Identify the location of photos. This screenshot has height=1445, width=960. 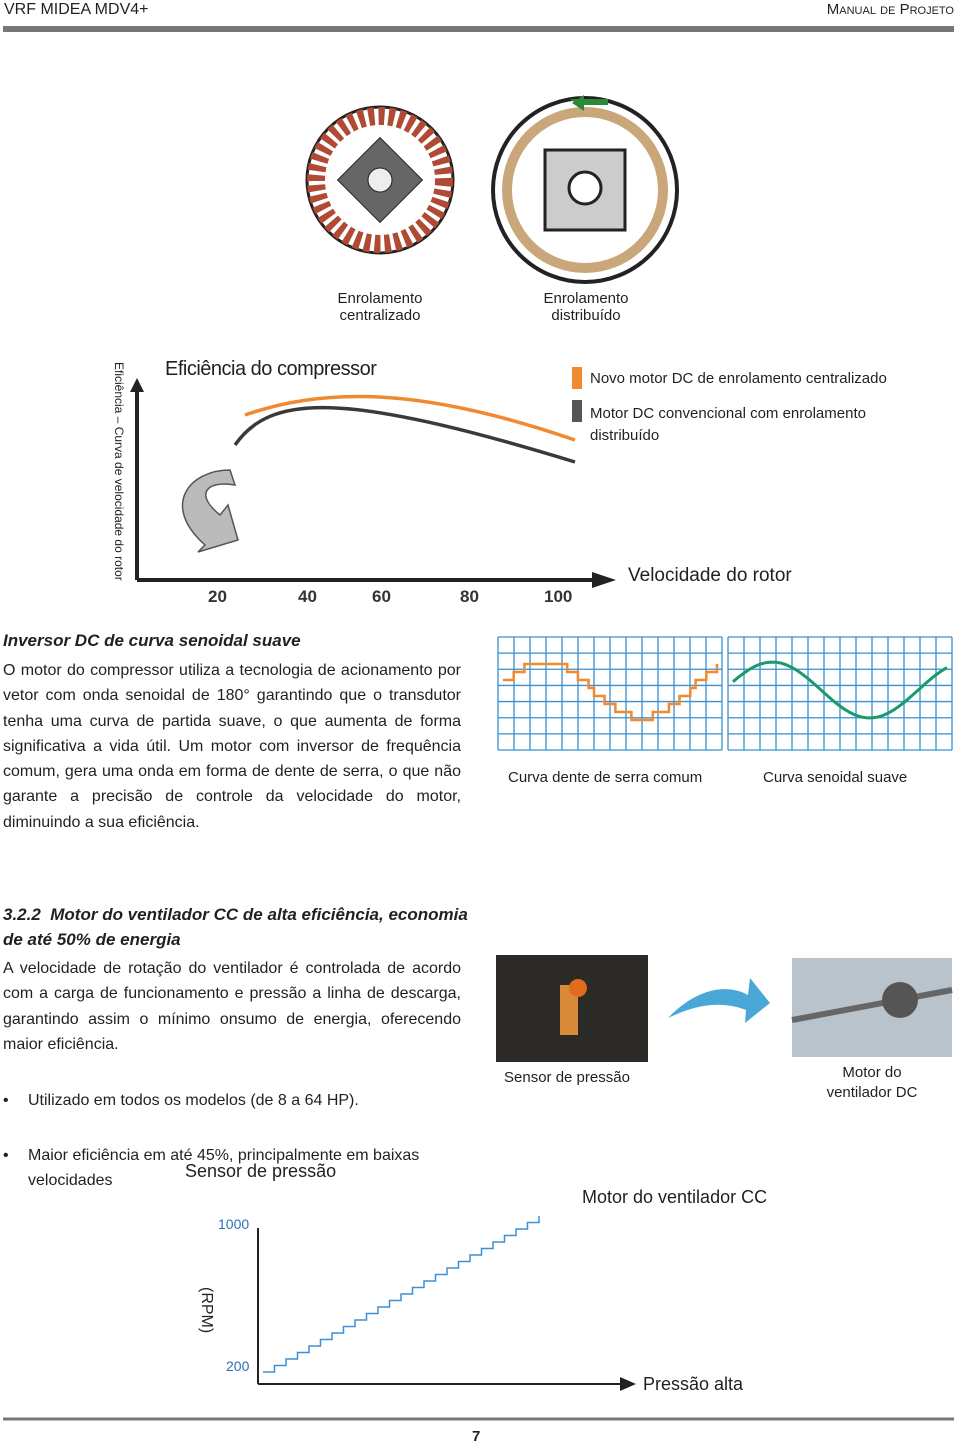
(724, 1008).